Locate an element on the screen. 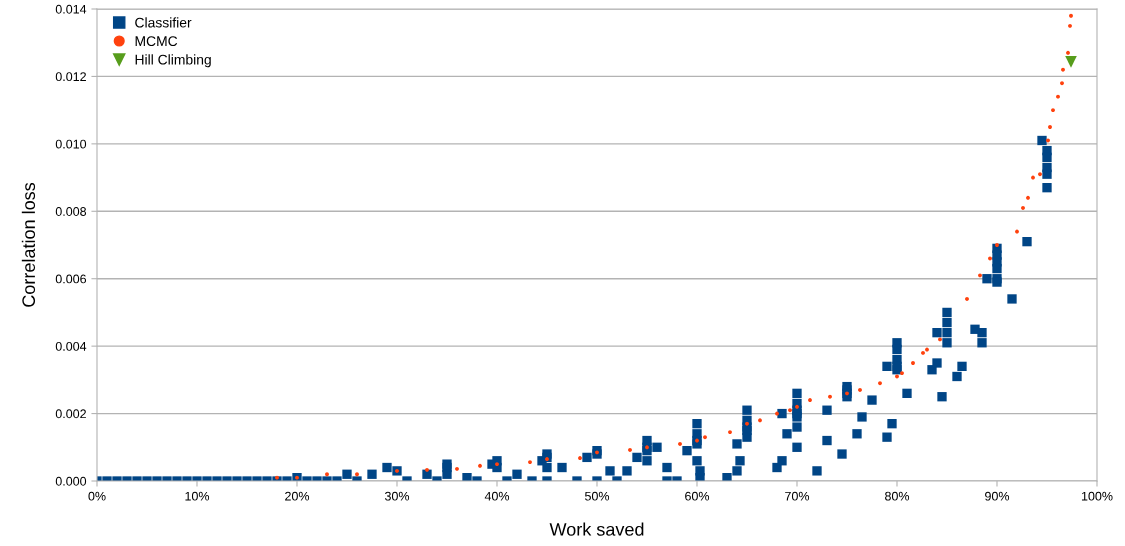 The height and width of the screenshot is (546, 1125). x-tick-label: 0% is located at coordinates (97, 496).